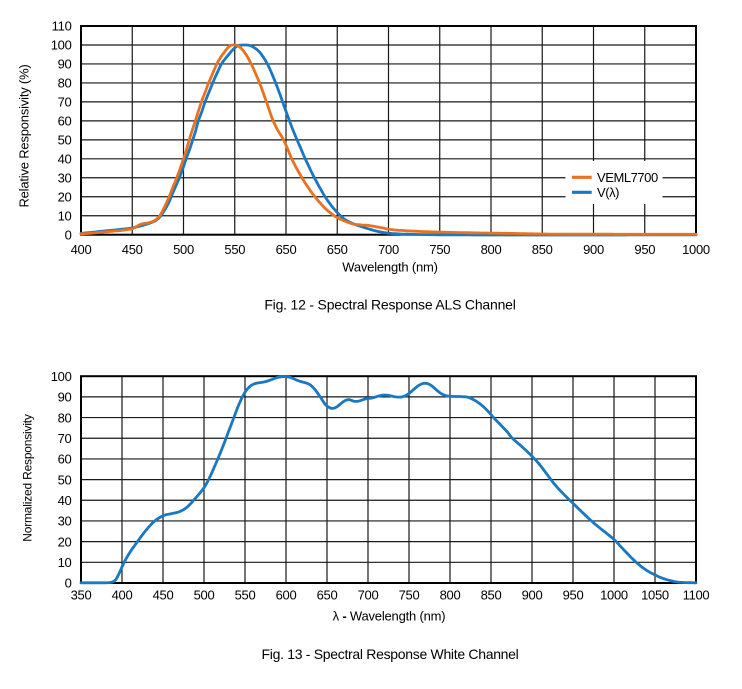  I want to click on svg-text: 1050, so click(655, 594).